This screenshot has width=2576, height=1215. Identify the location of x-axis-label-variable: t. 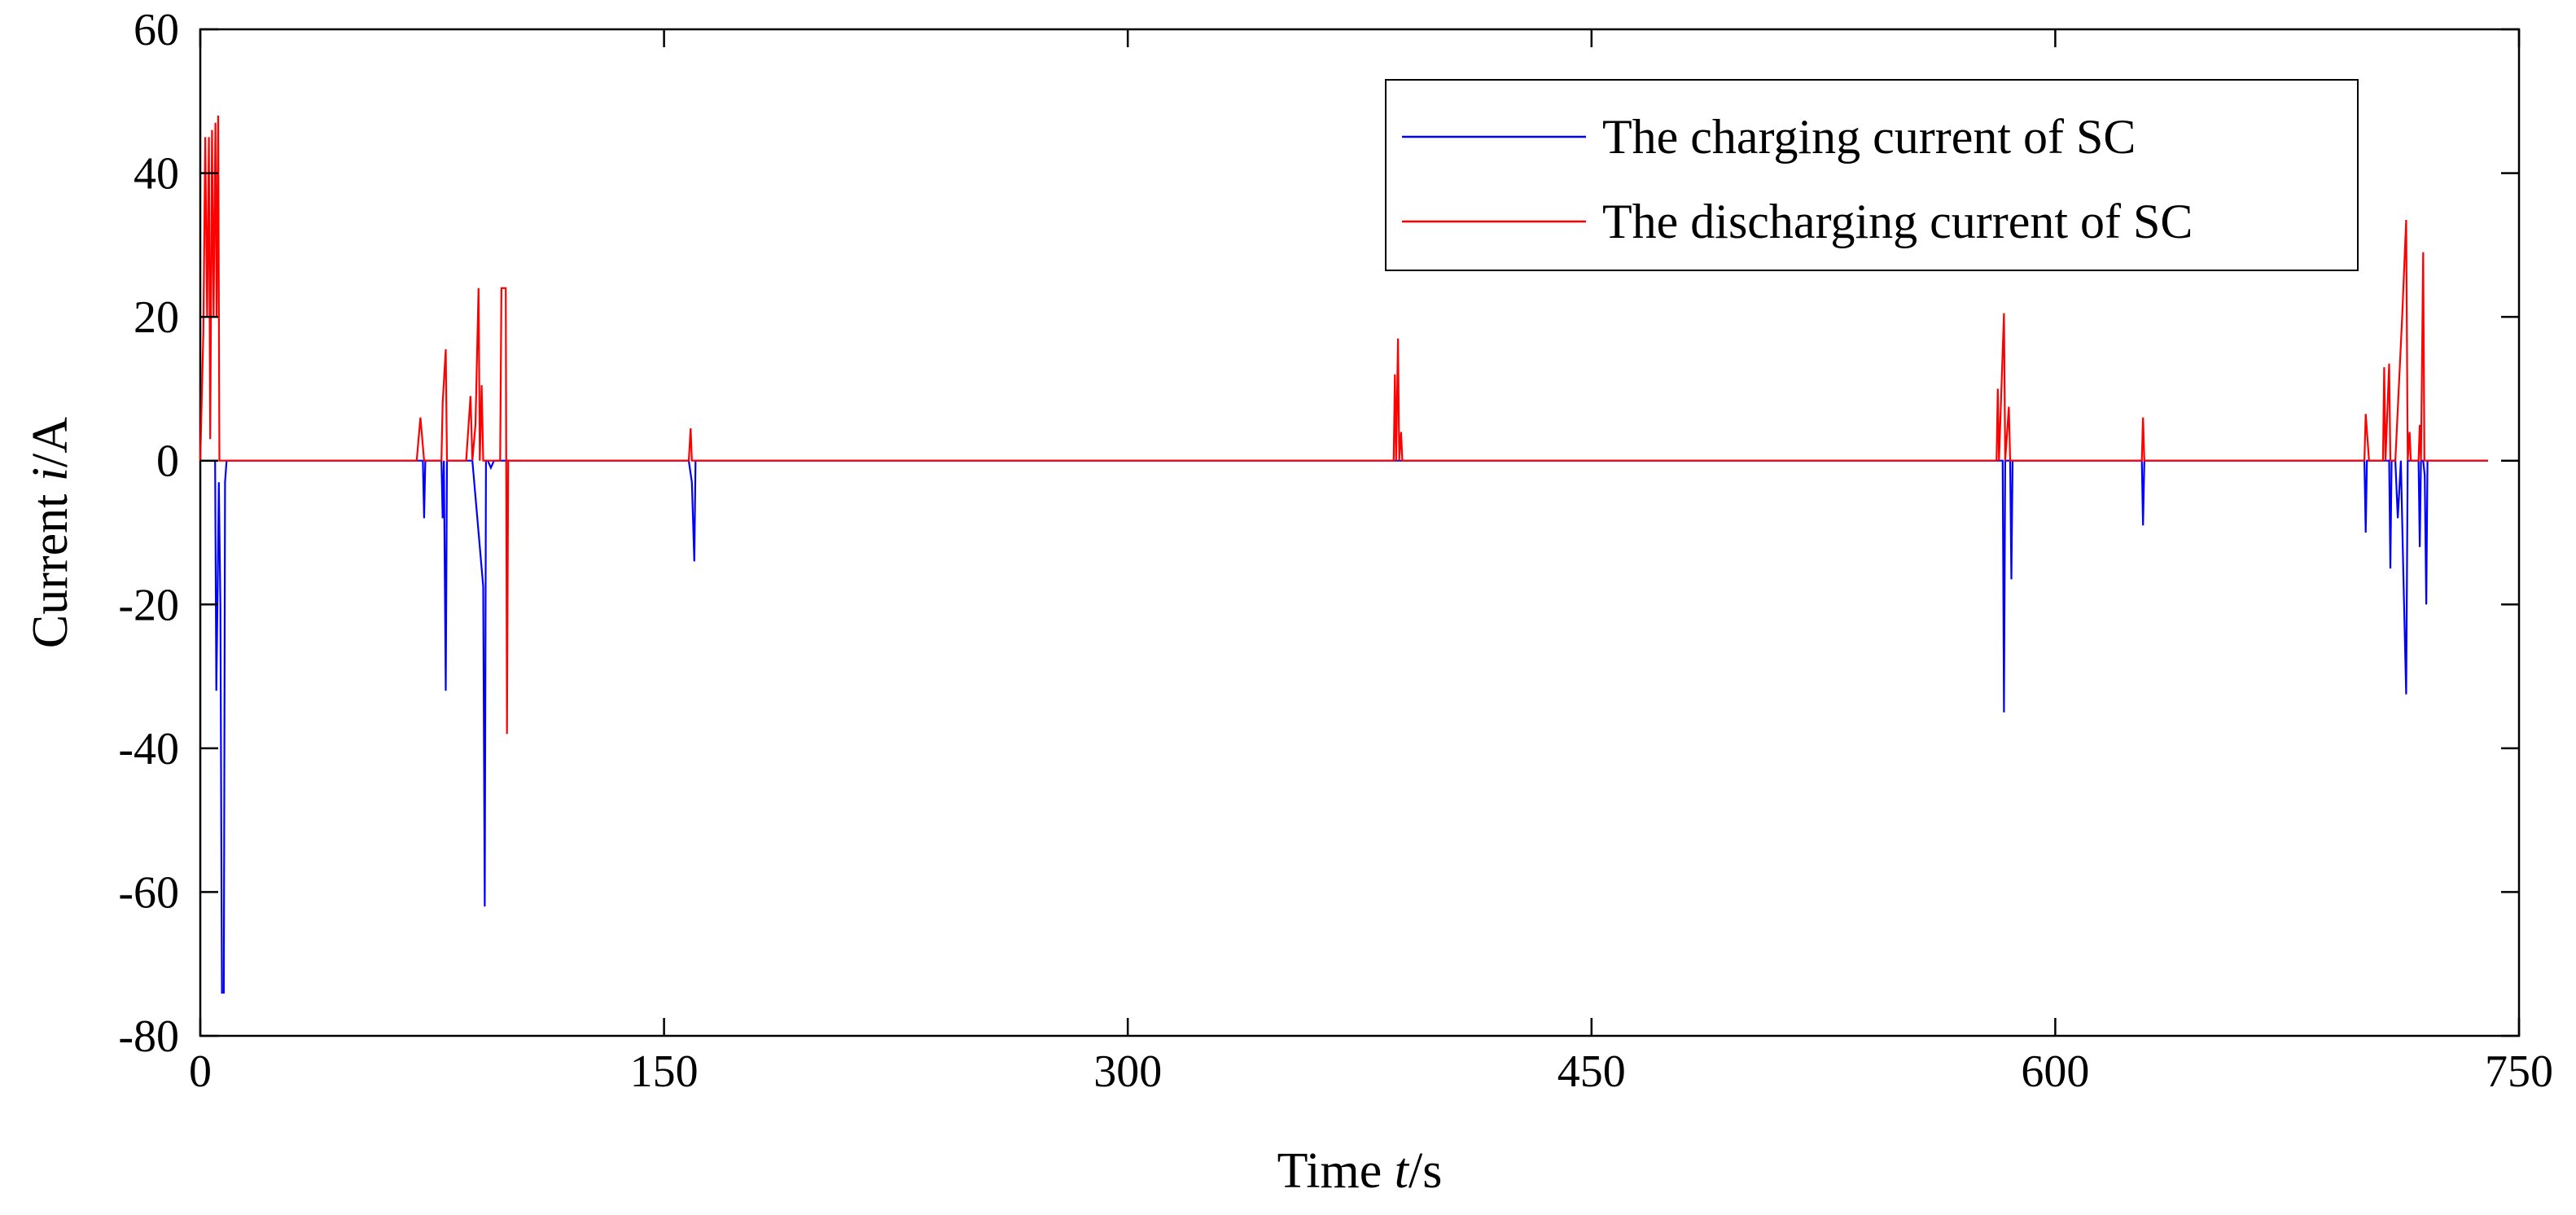
(1402, 1171).